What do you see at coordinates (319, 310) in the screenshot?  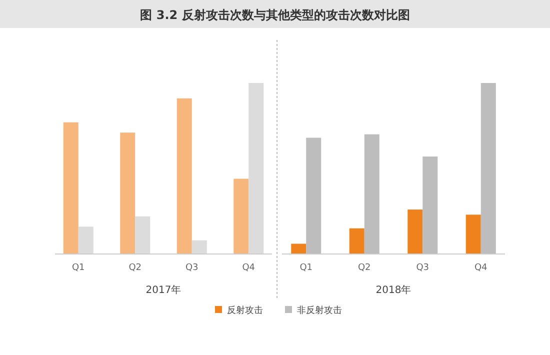 I see `legend-label: 非反射攻击` at bounding box center [319, 310].